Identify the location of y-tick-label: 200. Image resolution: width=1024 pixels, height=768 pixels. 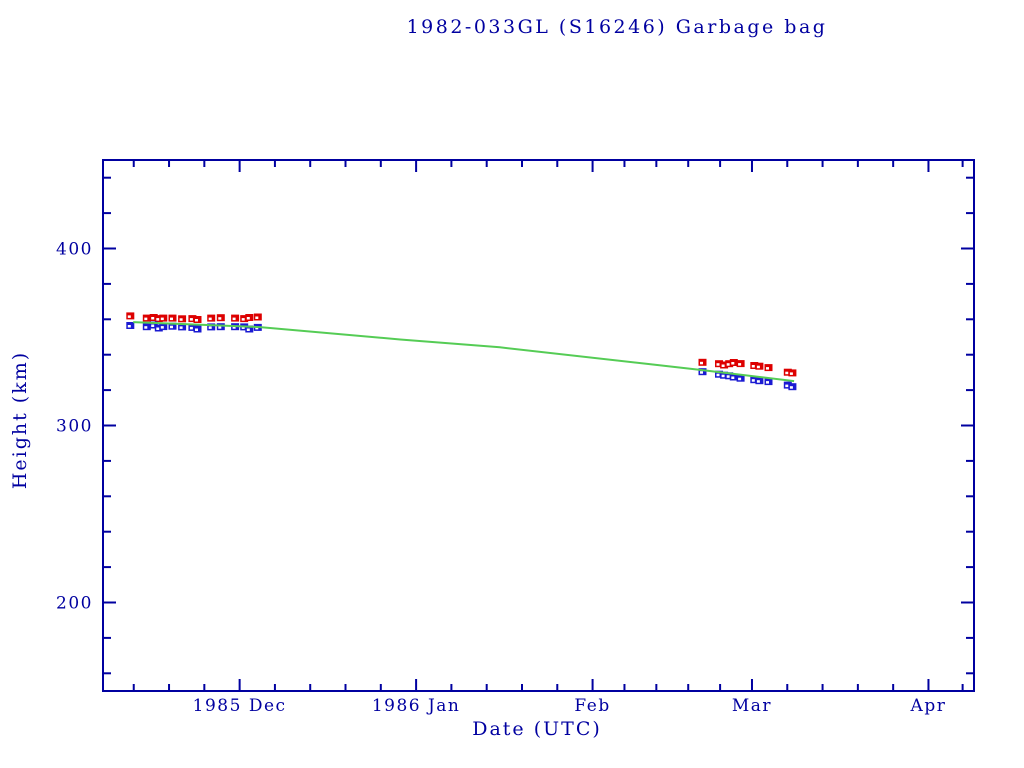
(74, 604).